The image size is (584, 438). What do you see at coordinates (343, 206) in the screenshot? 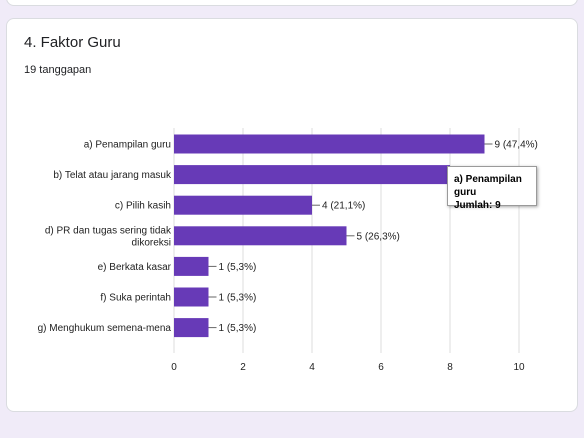
I see `data-label: 4 (21,1%)` at bounding box center [343, 206].